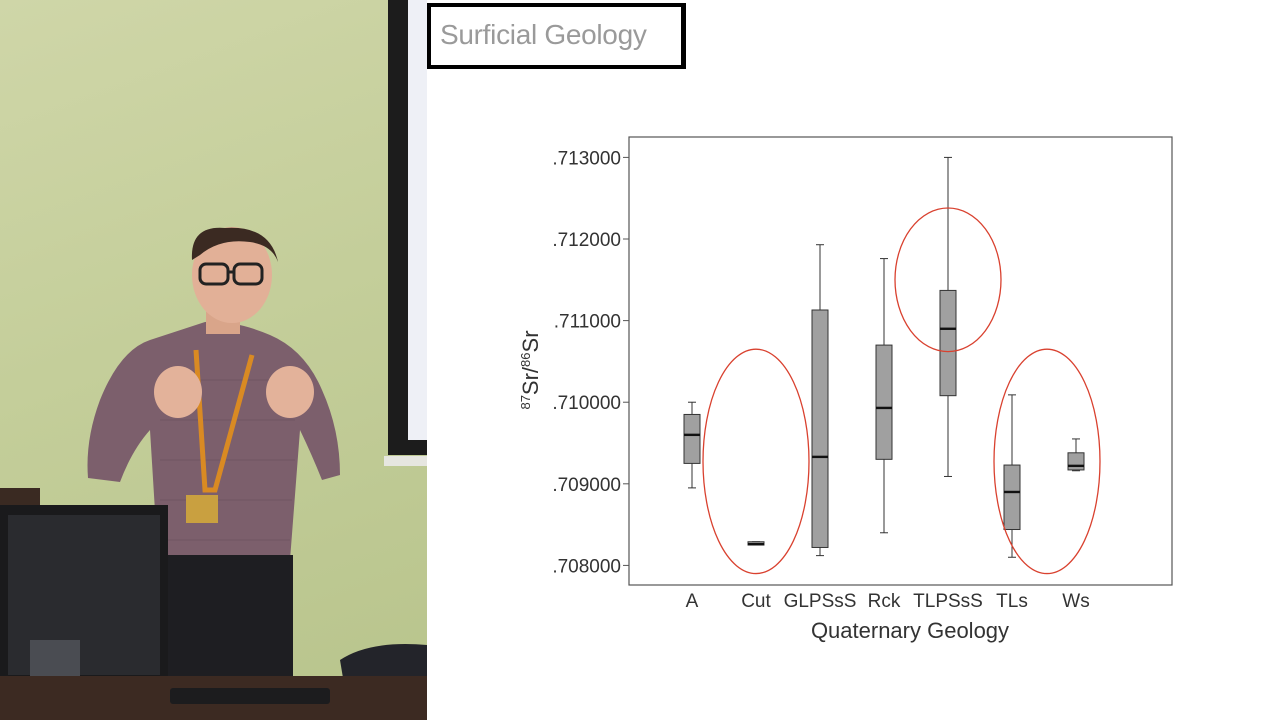 The height and width of the screenshot is (720, 1280). What do you see at coordinates (910, 630) in the screenshot?
I see `x-axis-title: Quaternary Geology` at bounding box center [910, 630].